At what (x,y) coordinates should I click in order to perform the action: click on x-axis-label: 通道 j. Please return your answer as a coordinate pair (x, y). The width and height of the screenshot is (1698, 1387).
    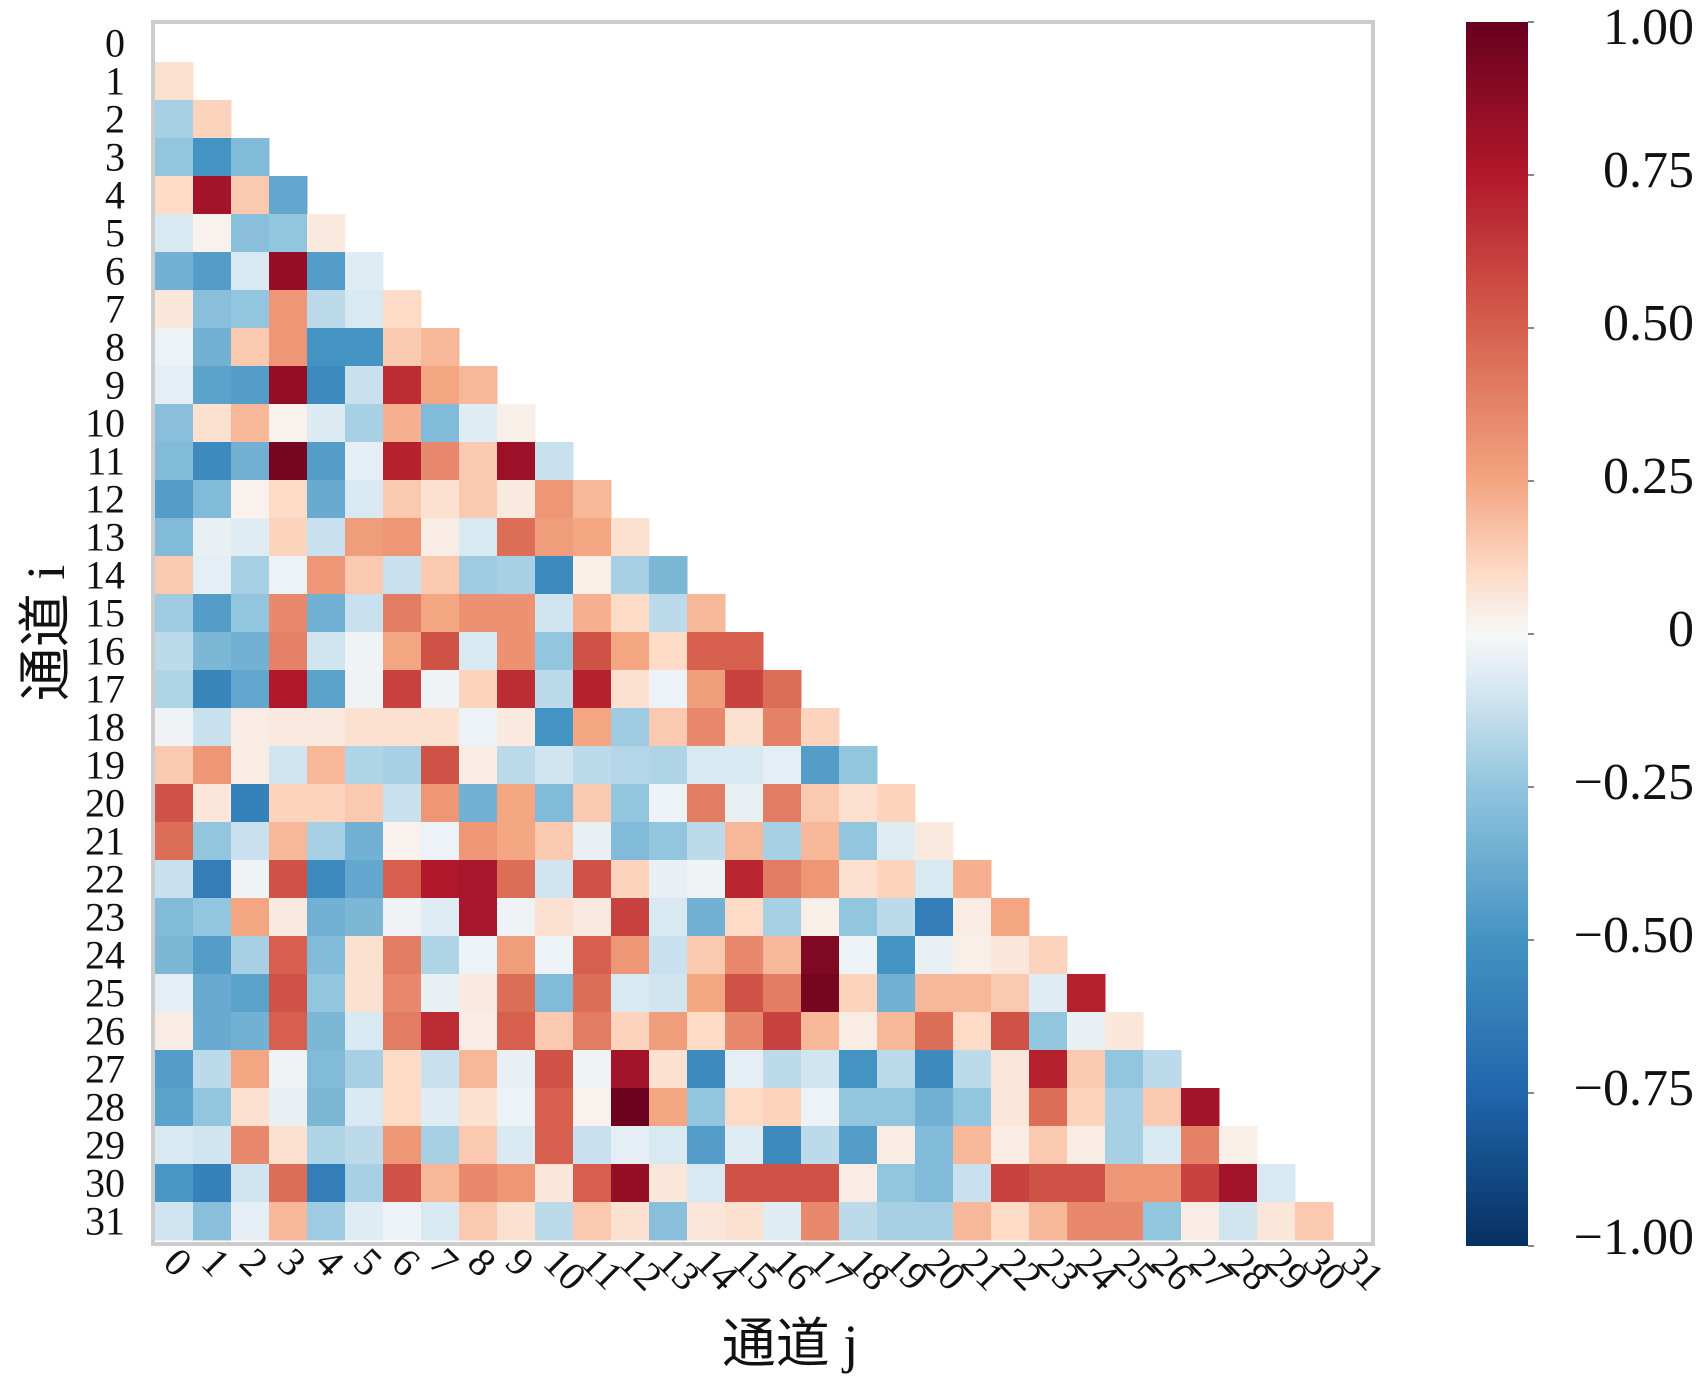
    Looking at the image, I should click on (790, 1344).